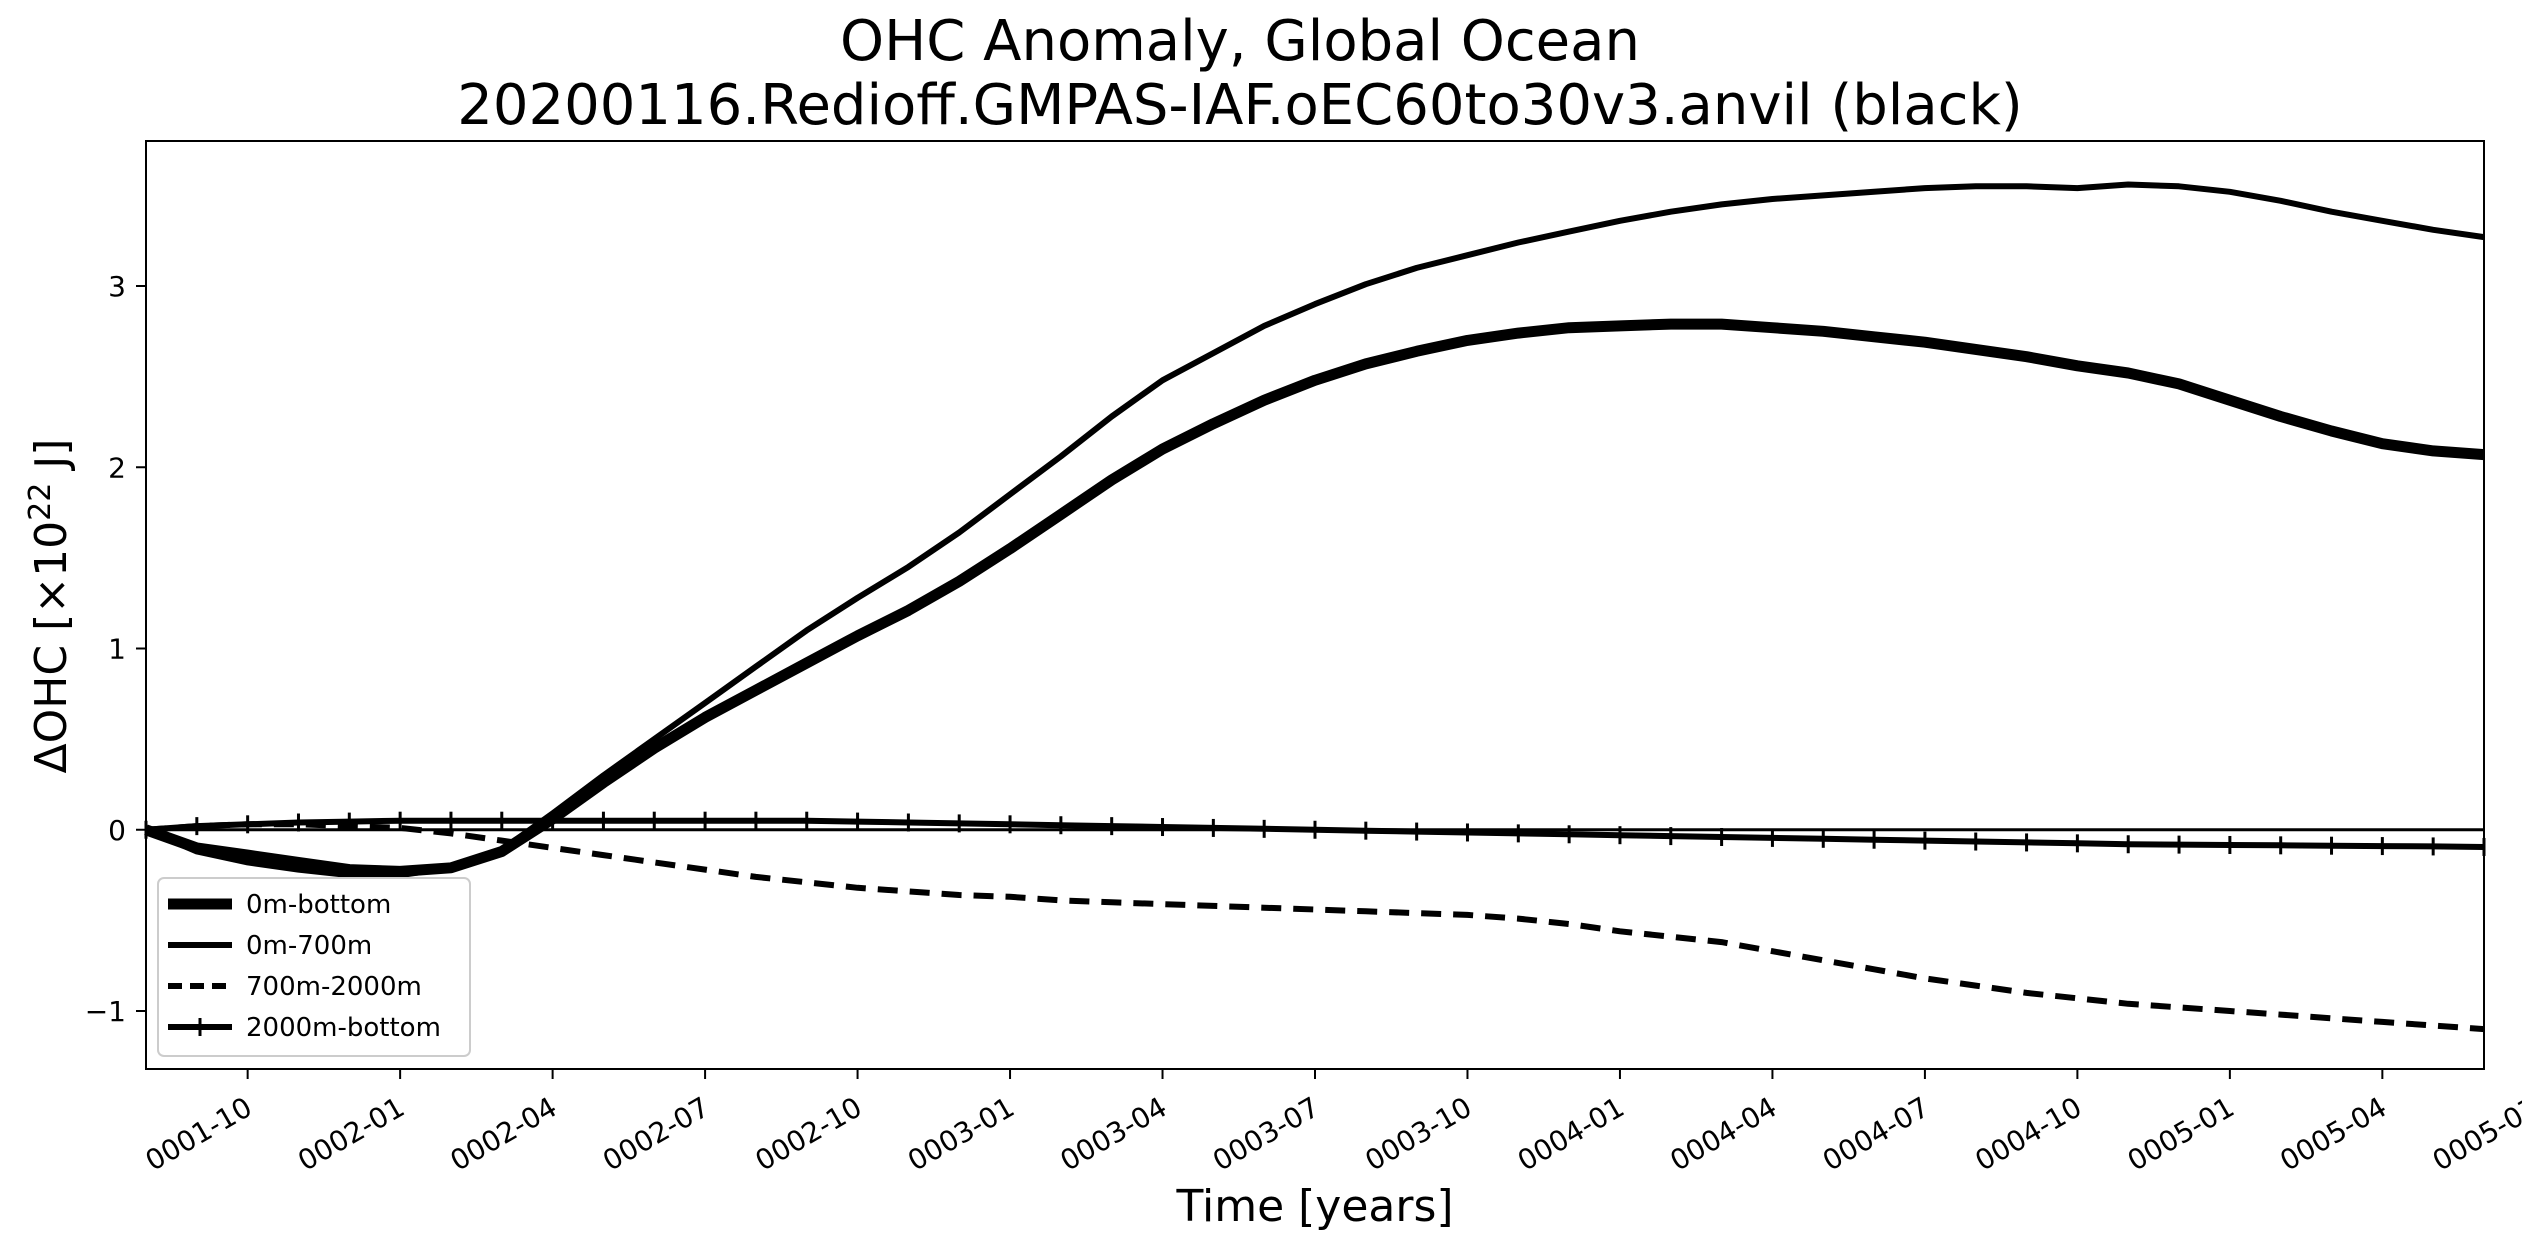 The image size is (2522, 1240). I want to click on x-tick-label: 0004-07, so click(1876, 1133).